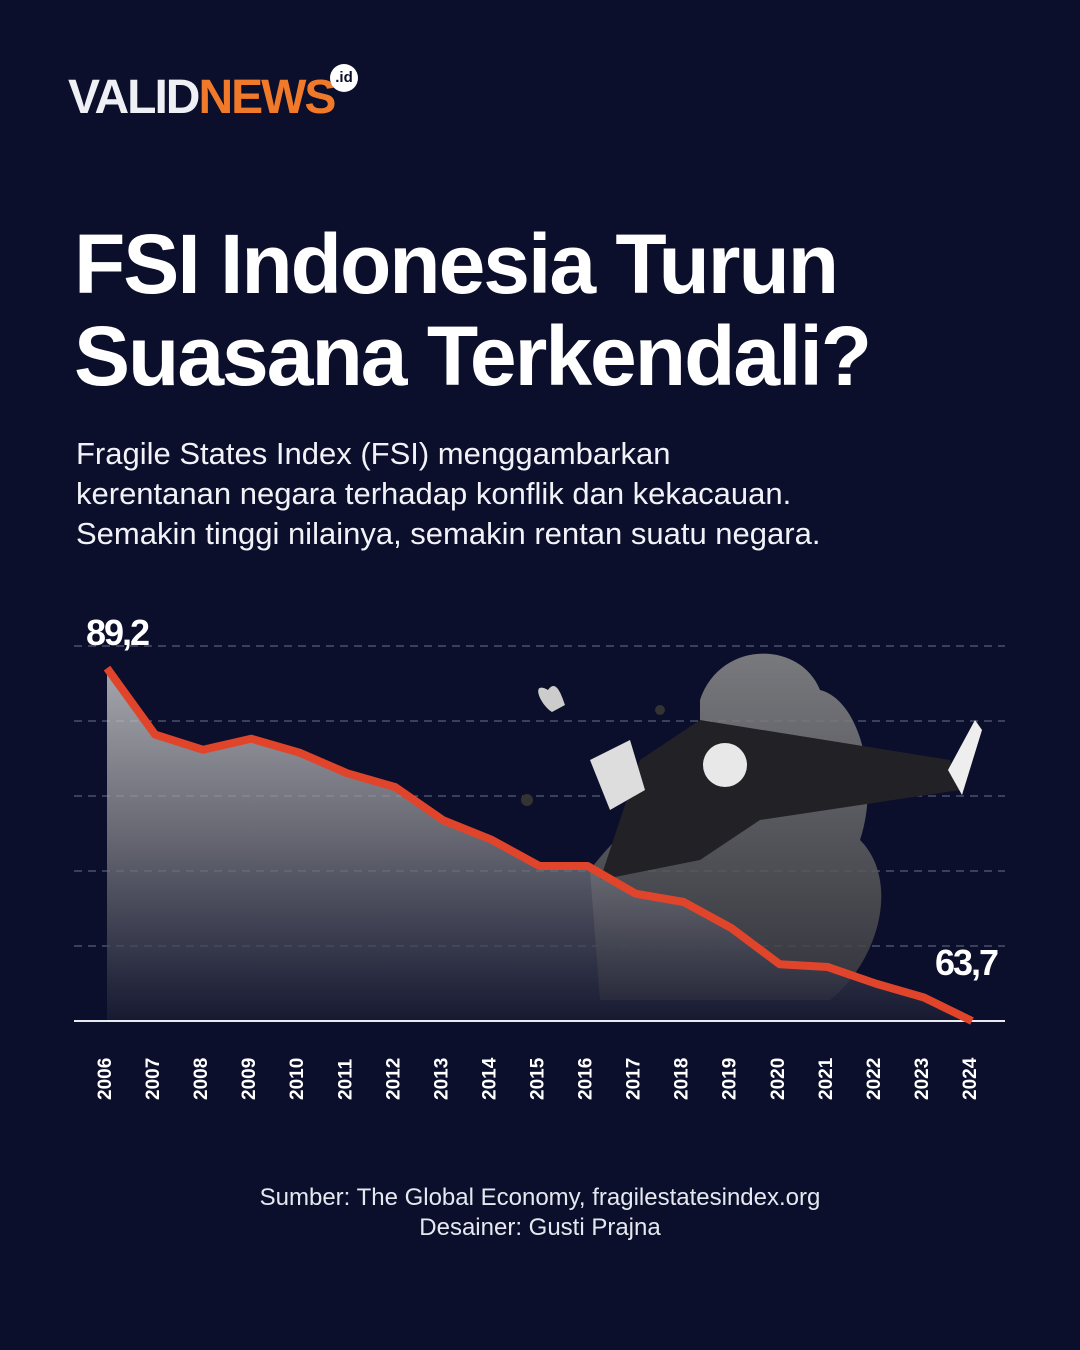 The width and height of the screenshot is (1080, 1350). What do you see at coordinates (345, 1079) in the screenshot?
I see `x-tick-label: 2011` at bounding box center [345, 1079].